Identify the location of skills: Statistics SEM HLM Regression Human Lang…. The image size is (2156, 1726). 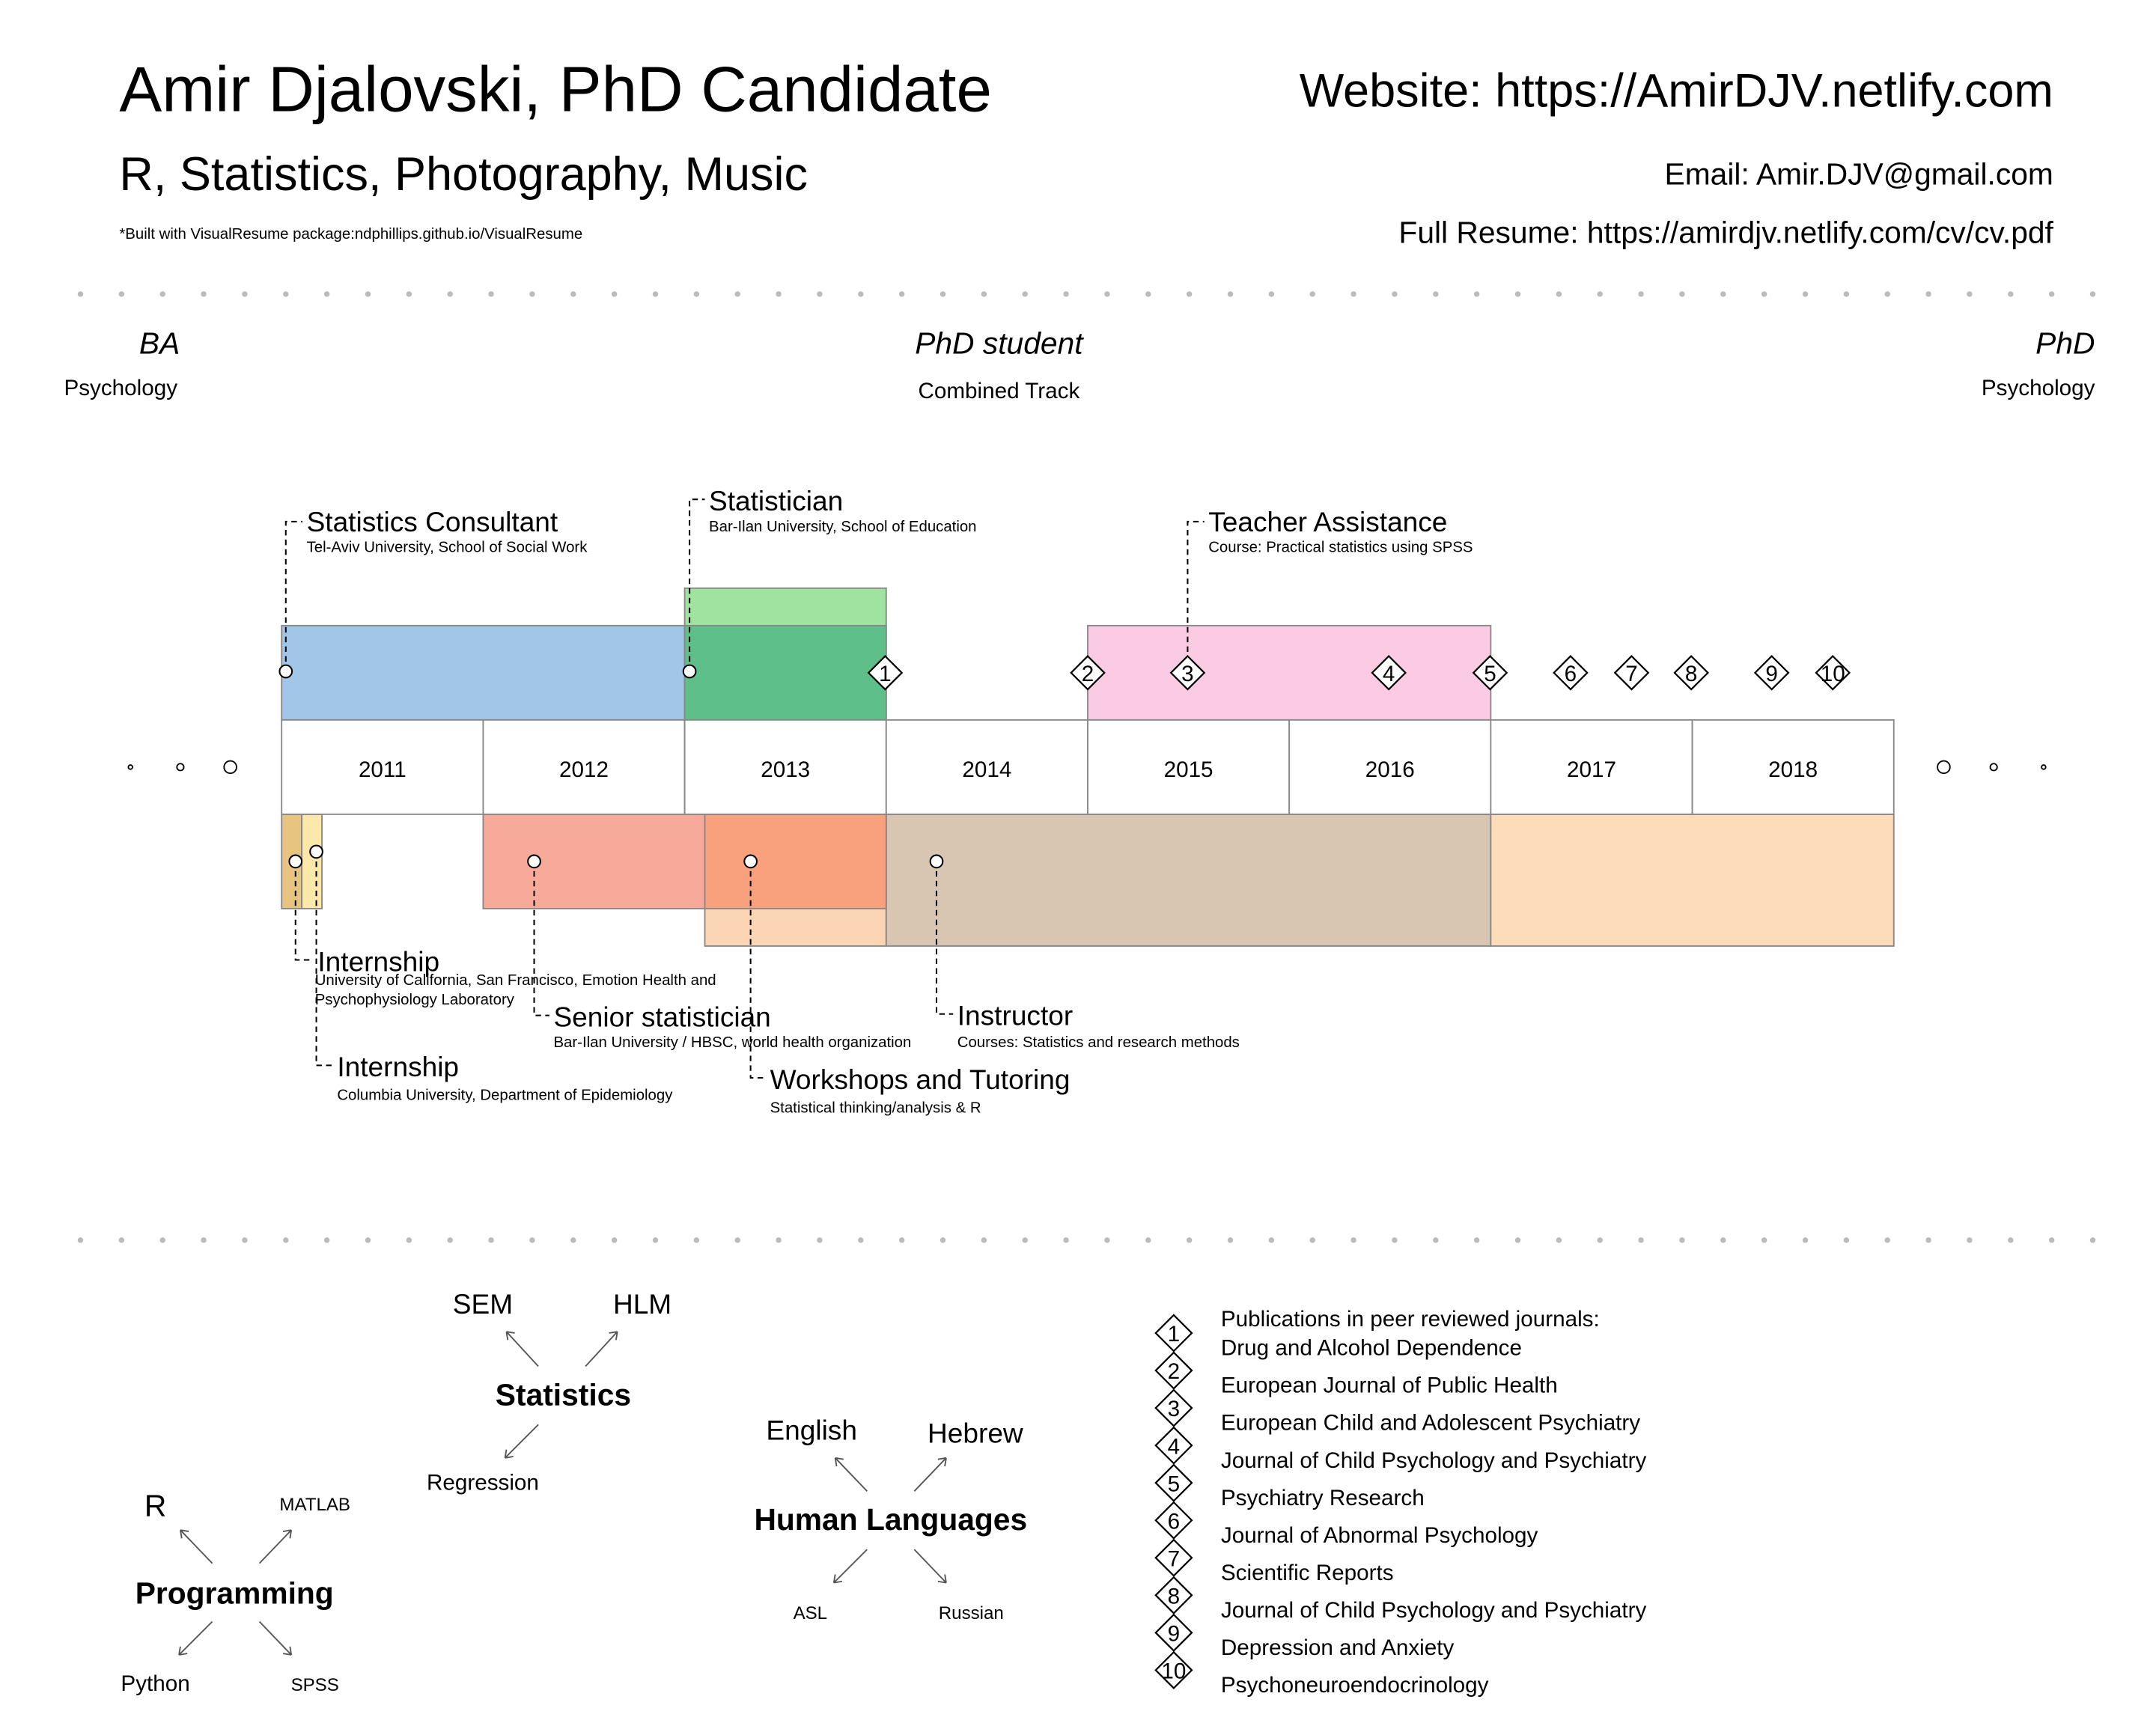
(574, 1492).